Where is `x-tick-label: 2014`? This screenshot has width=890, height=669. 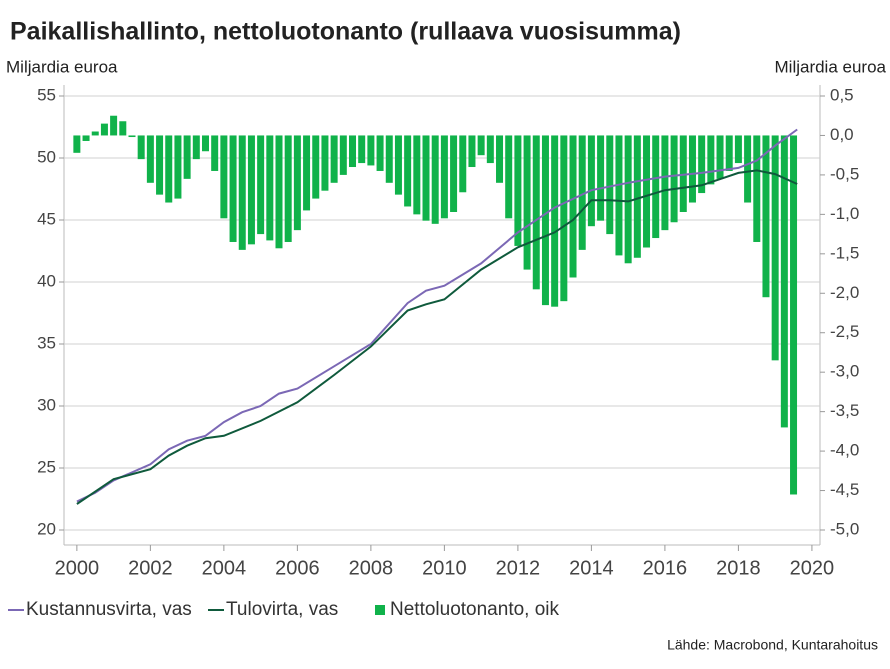
x-tick-label: 2014 is located at coordinates (591, 568).